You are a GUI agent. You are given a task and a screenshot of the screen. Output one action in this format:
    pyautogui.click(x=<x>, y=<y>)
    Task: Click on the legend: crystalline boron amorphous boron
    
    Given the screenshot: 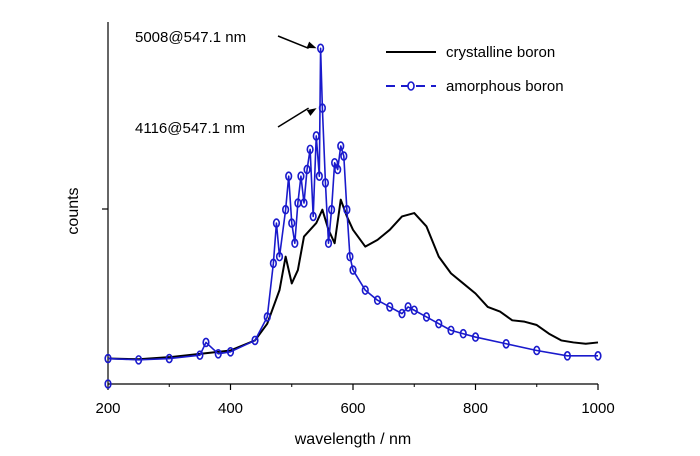 What is the action you would take?
    pyautogui.click(x=475, y=69)
    